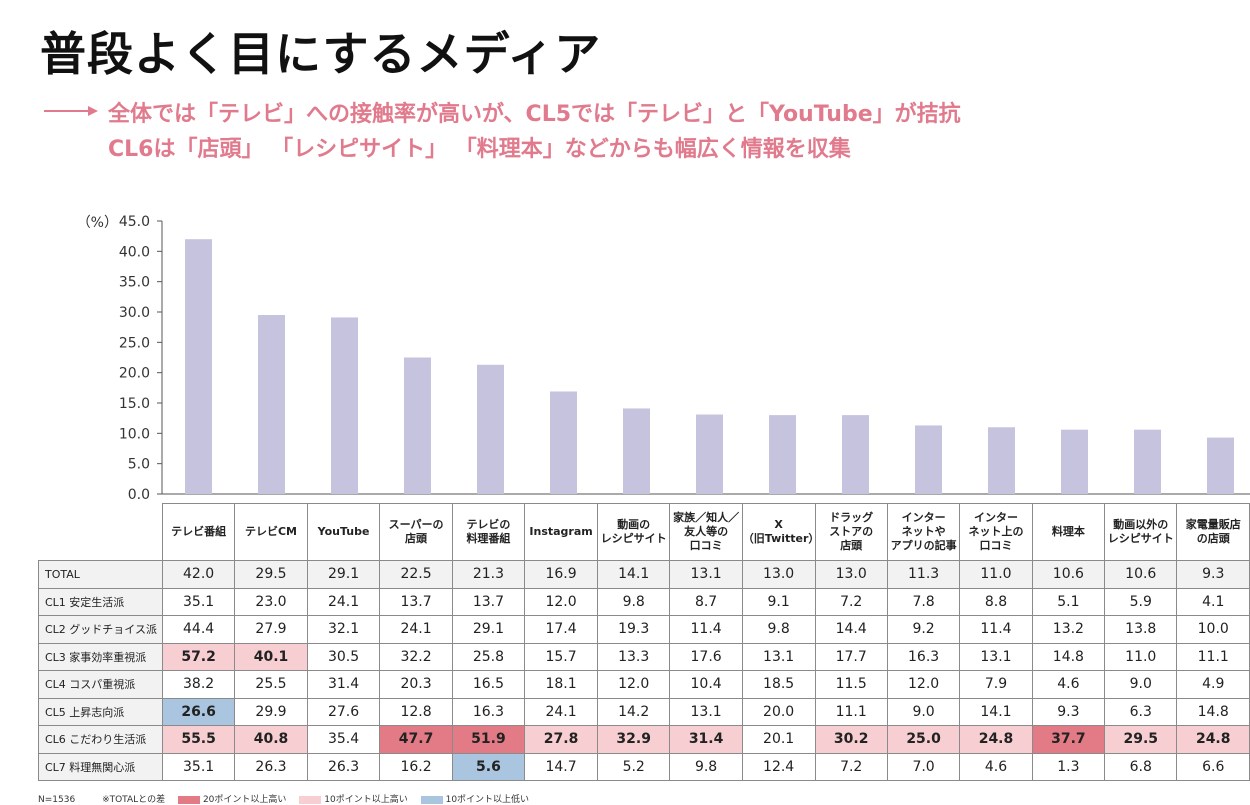  What do you see at coordinates (271, 711) in the screenshot?
I see `table-cell: 29.9` at bounding box center [271, 711].